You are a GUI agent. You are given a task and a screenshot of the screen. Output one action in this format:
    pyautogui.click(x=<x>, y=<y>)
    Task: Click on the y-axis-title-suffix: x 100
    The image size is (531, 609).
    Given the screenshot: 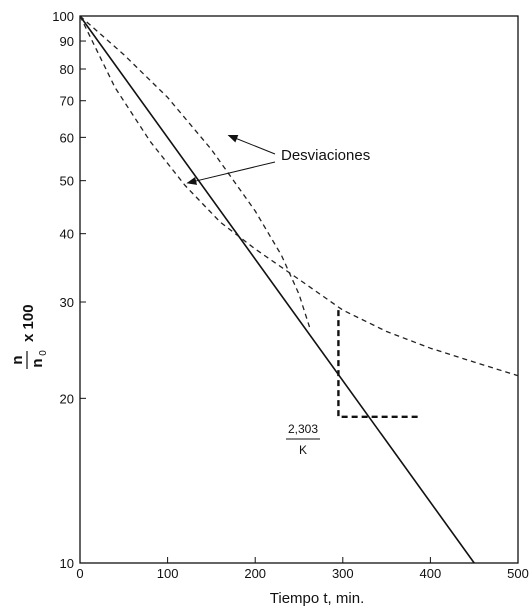 What is the action you would take?
    pyautogui.click(x=28, y=323)
    